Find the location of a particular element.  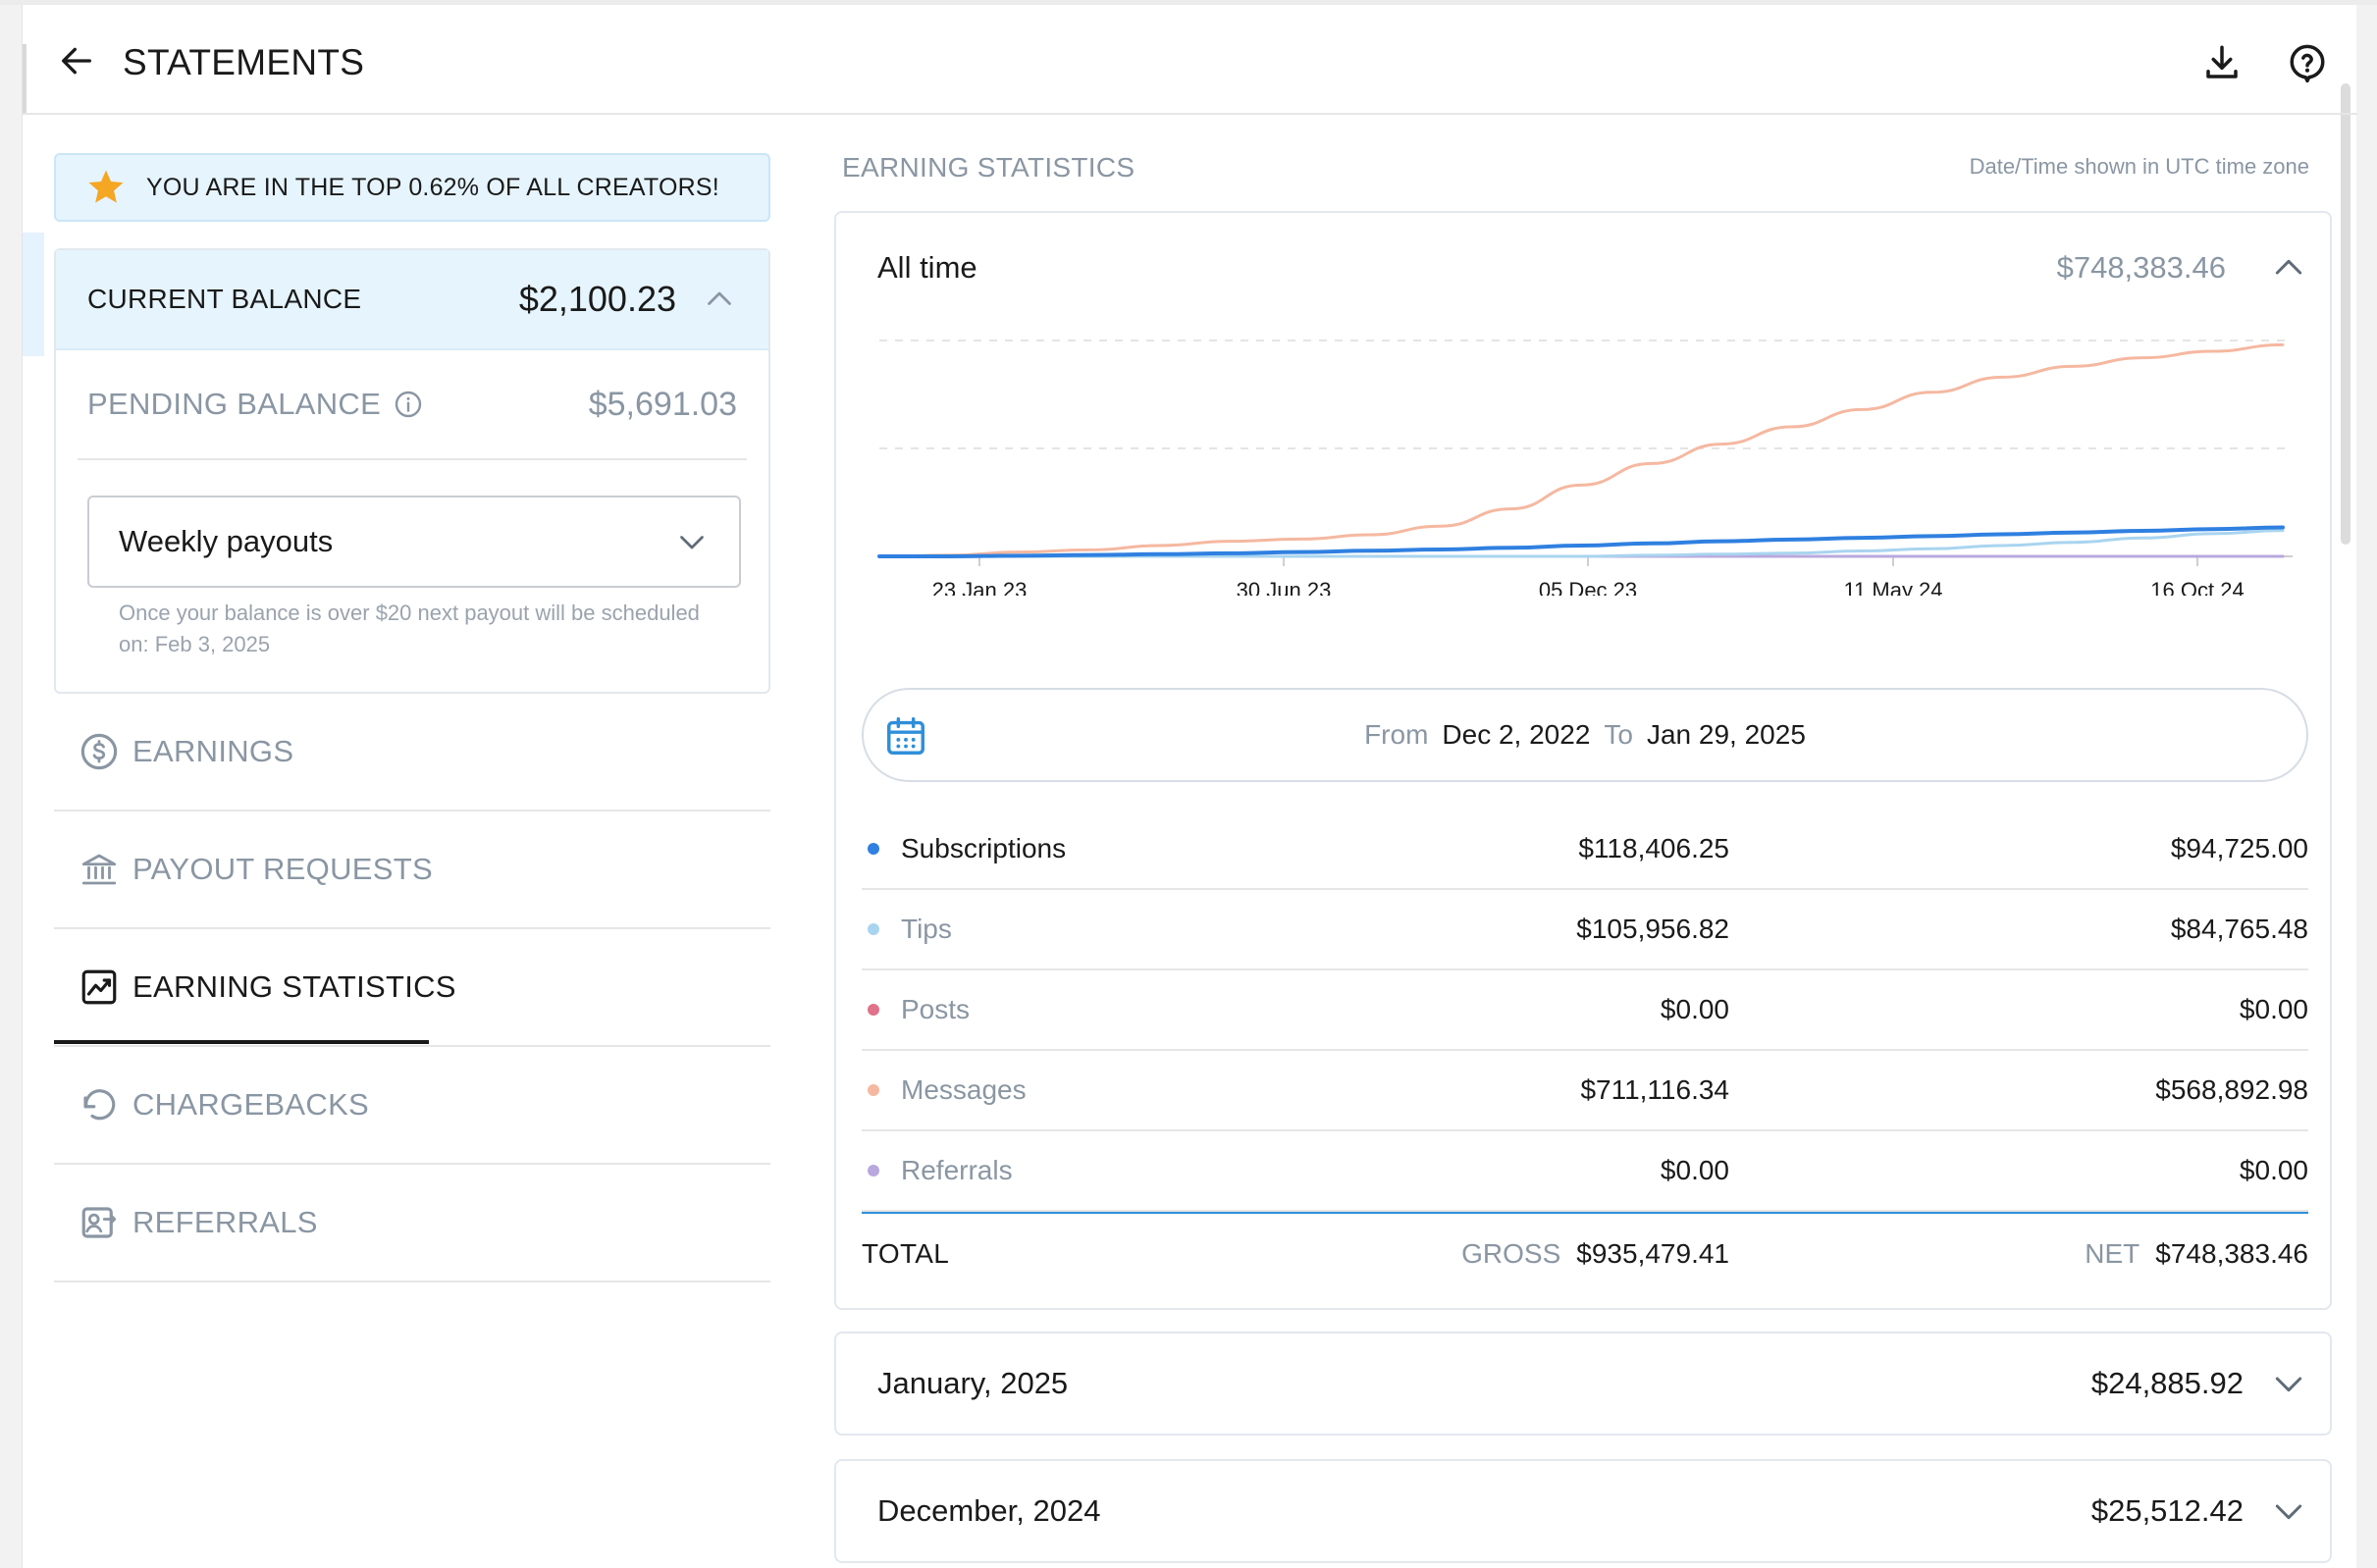

from-date: Dec 2, 2022 is located at coordinates (1516, 735).